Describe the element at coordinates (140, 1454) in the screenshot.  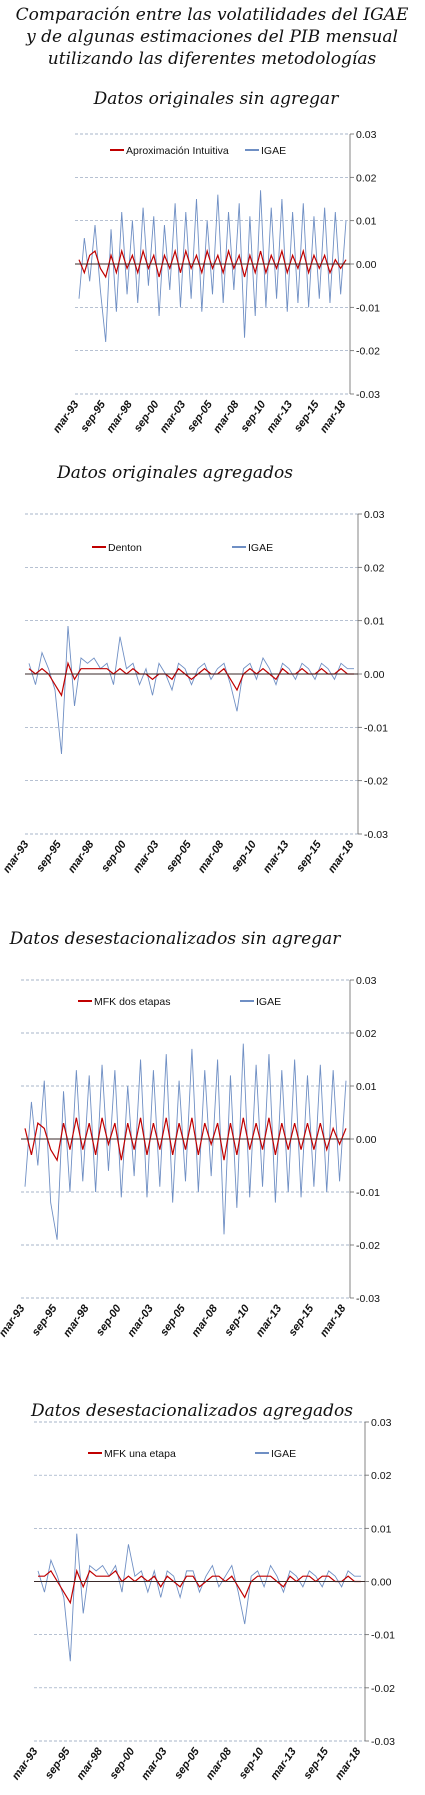
I see `legend-label: MFK una etapa` at that location.